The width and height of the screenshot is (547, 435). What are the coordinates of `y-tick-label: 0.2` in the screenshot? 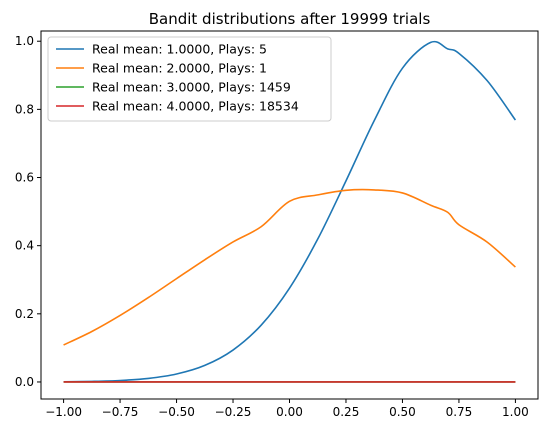 It's located at (24, 314).